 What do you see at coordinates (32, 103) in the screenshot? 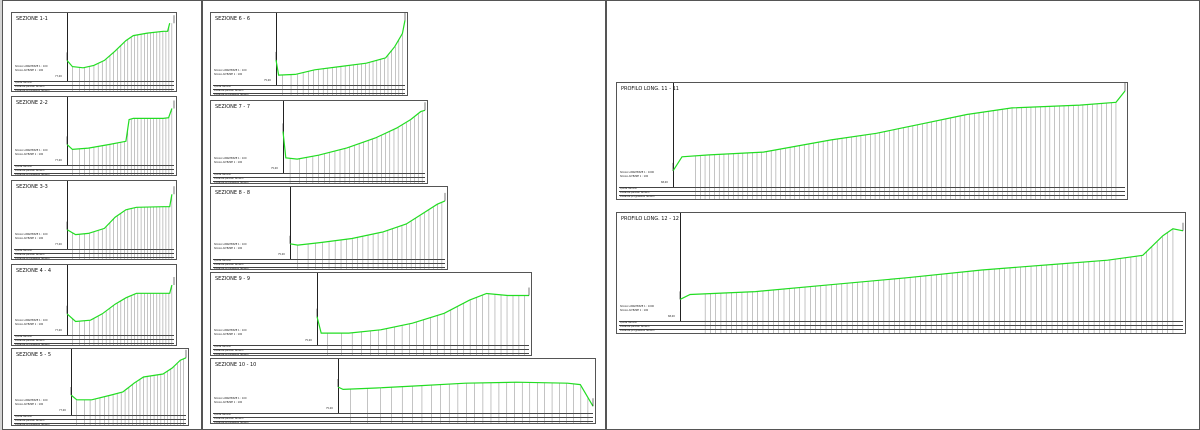
I see `section-title: SEZIONE 2-2` at bounding box center [32, 103].